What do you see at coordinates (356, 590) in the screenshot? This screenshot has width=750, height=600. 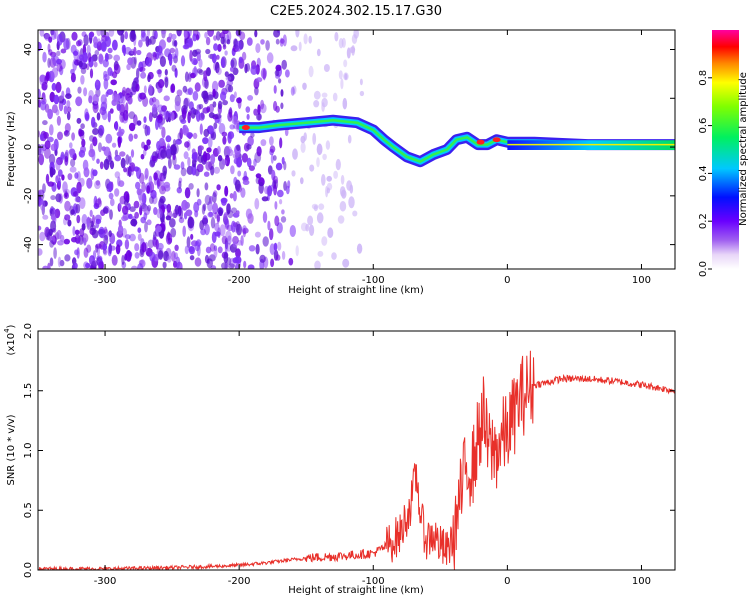 I see `snr-xlabel: Height of straight line (km)` at bounding box center [356, 590].